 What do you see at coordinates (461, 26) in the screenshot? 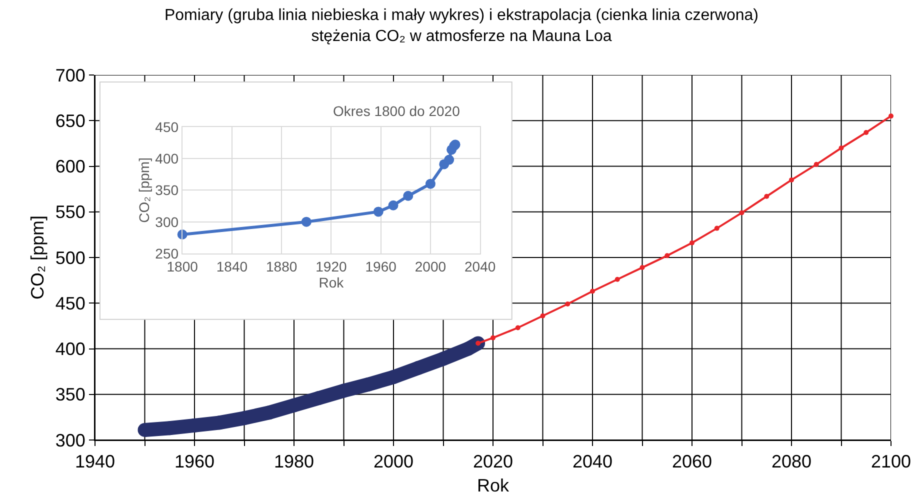
I see `chart-title: Pomiary (gruba linia niebieska i mały wykres) i ekstrapolacja (cienka linia czerwona) stężenia CO₂ w atmosferze na Mauna Loa` at bounding box center [461, 26].